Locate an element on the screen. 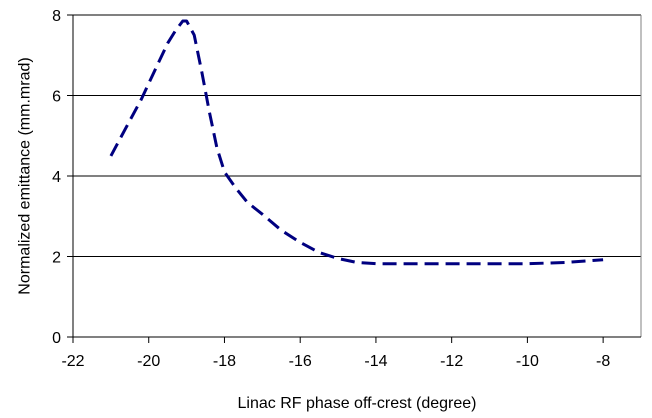  y-tick-label: 4 is located at coordinates (56, 177).